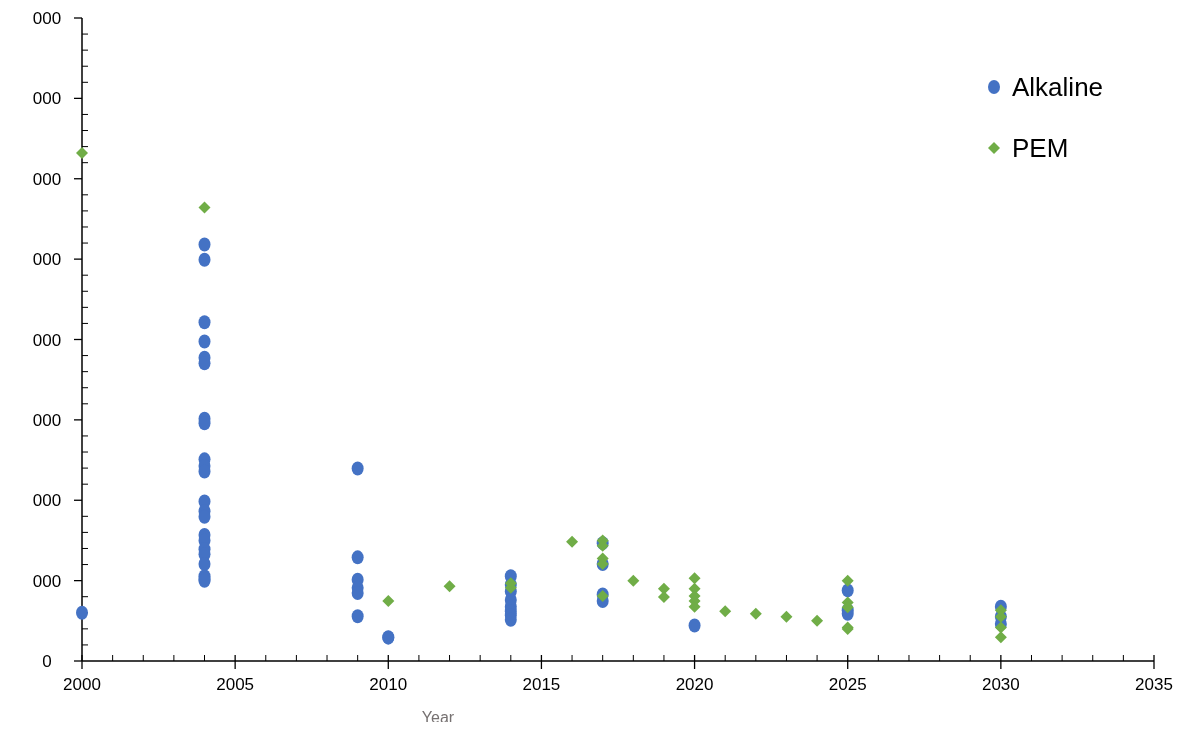 This screenshot has height=730, width=1201. Describe the element at coordinates (388, 684) in the screenshot. I see `x-tick-label: 2010` at that location.